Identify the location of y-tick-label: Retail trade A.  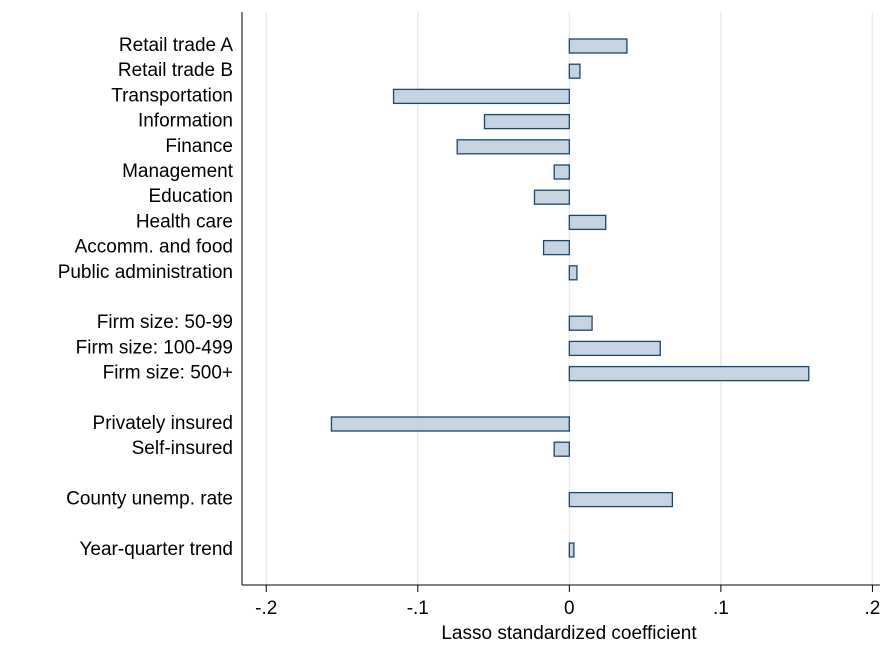
(176, 45).